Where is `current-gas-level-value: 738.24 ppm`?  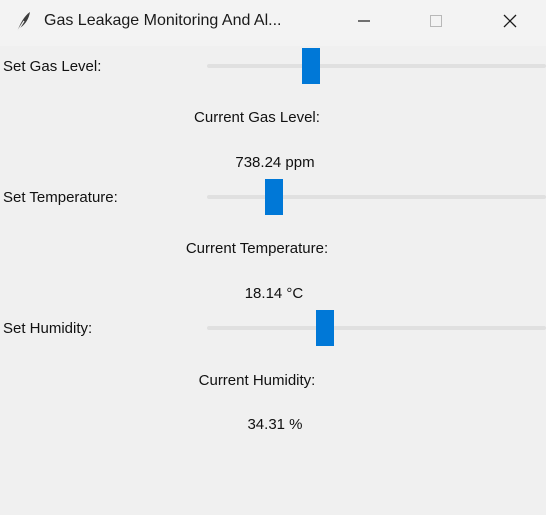 current-gas-level-value: 738.24 ppm is located at coordinates (275, 162).